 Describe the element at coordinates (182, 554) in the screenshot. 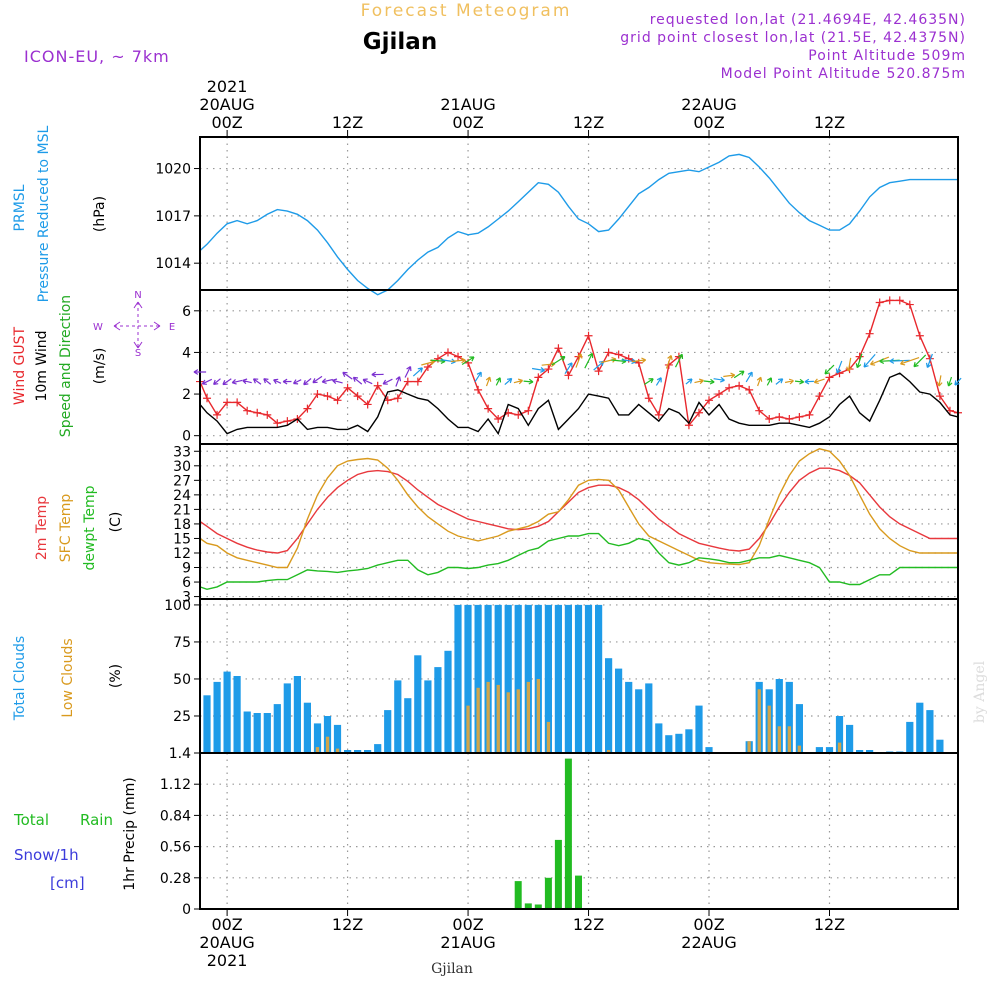

I see `y-tick-label: 12` at that location.